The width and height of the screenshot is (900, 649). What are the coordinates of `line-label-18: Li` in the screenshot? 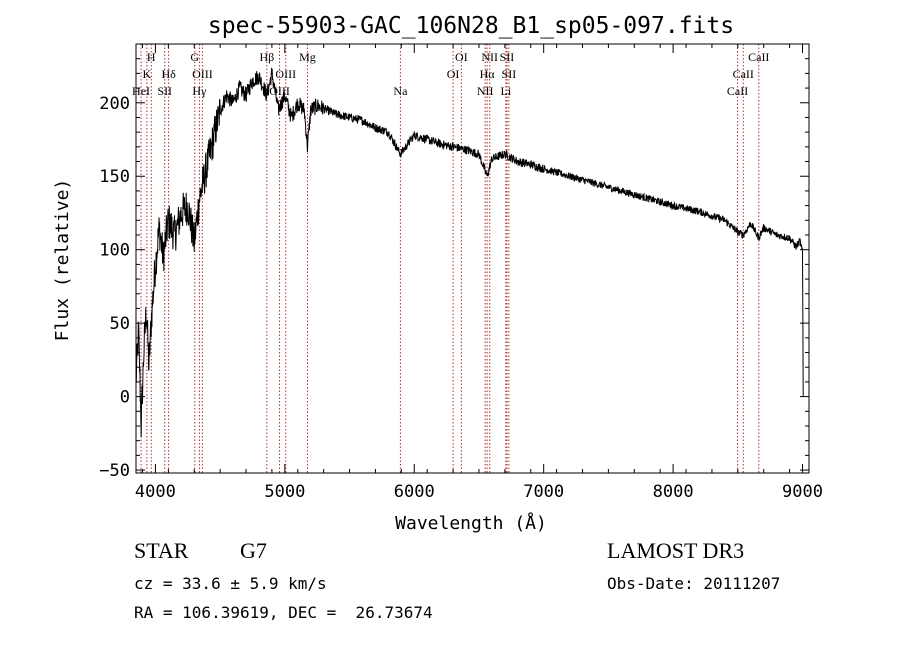 It's located at (506, 91).